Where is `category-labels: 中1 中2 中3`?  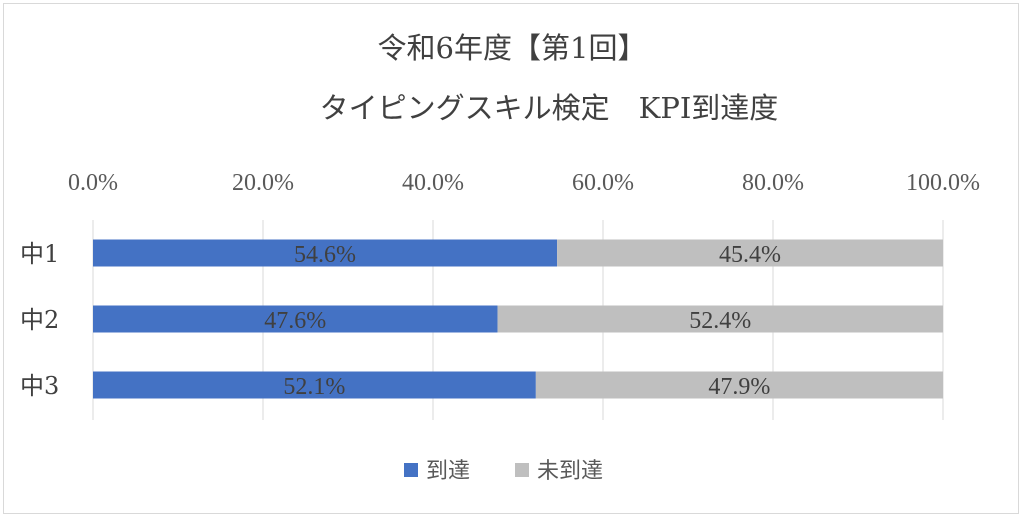 category-labels: 中1 中2 中3 is located at coordinates (39, 320).